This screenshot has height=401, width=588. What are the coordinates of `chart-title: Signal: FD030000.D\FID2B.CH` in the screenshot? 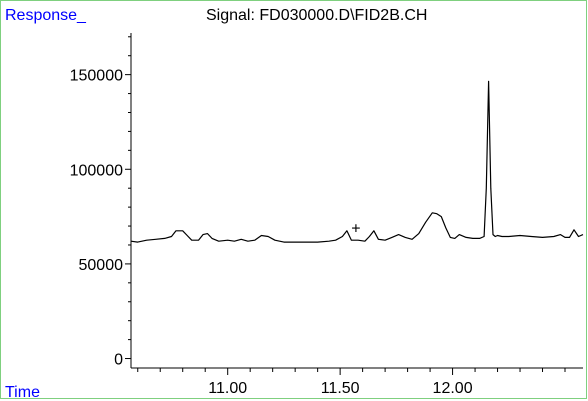 It's located at (316, 15).